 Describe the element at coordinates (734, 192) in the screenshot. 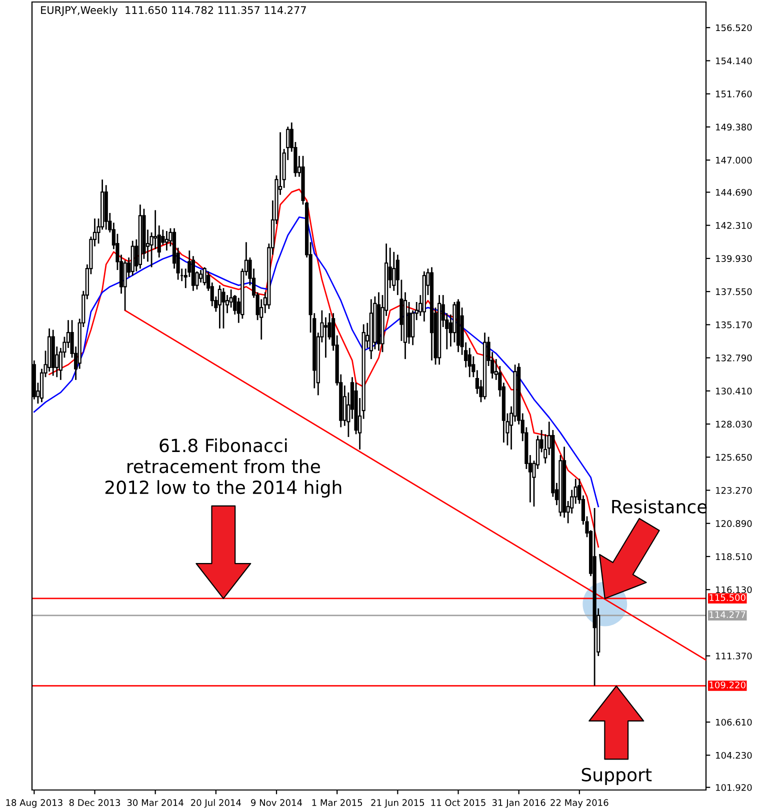

I see `y-tick-label: 144.690` at that location.